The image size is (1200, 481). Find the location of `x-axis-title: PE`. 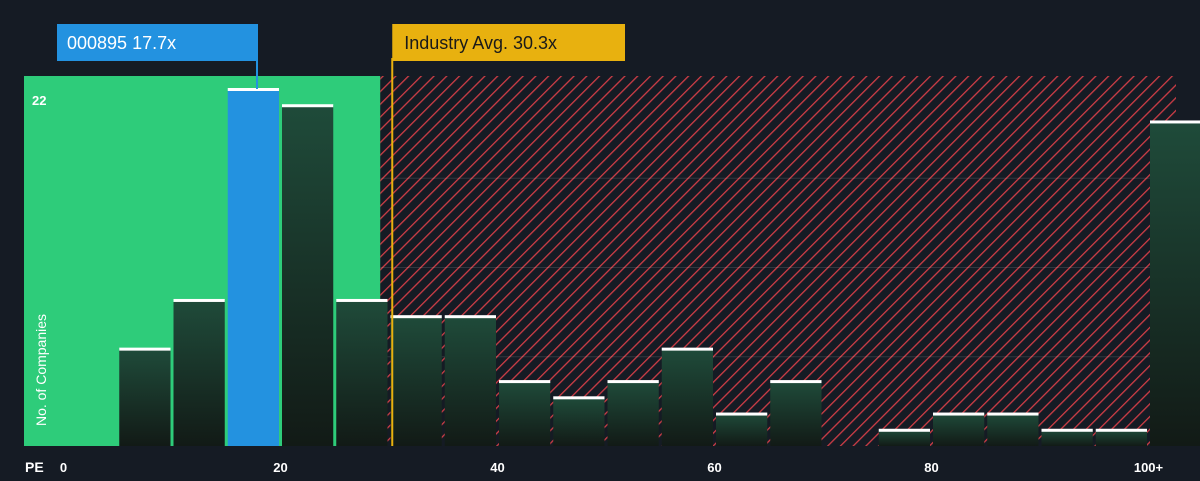

x-axis-title: PE is located at coordinates (34, 467).